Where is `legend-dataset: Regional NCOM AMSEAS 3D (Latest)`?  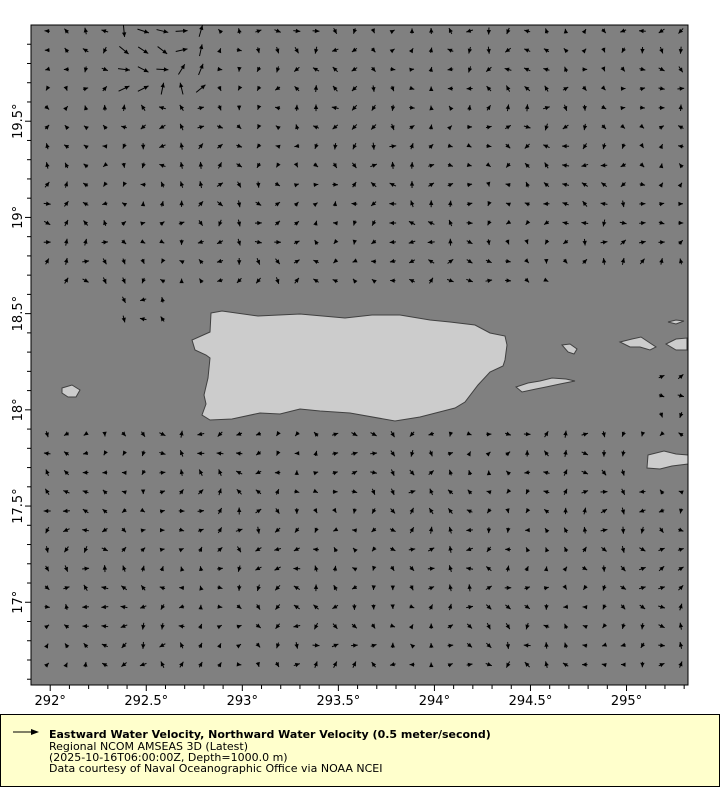 legend-dataset: Regional NCOM AMSEAS 3D (Latest) is located at coordinates (148, 746).